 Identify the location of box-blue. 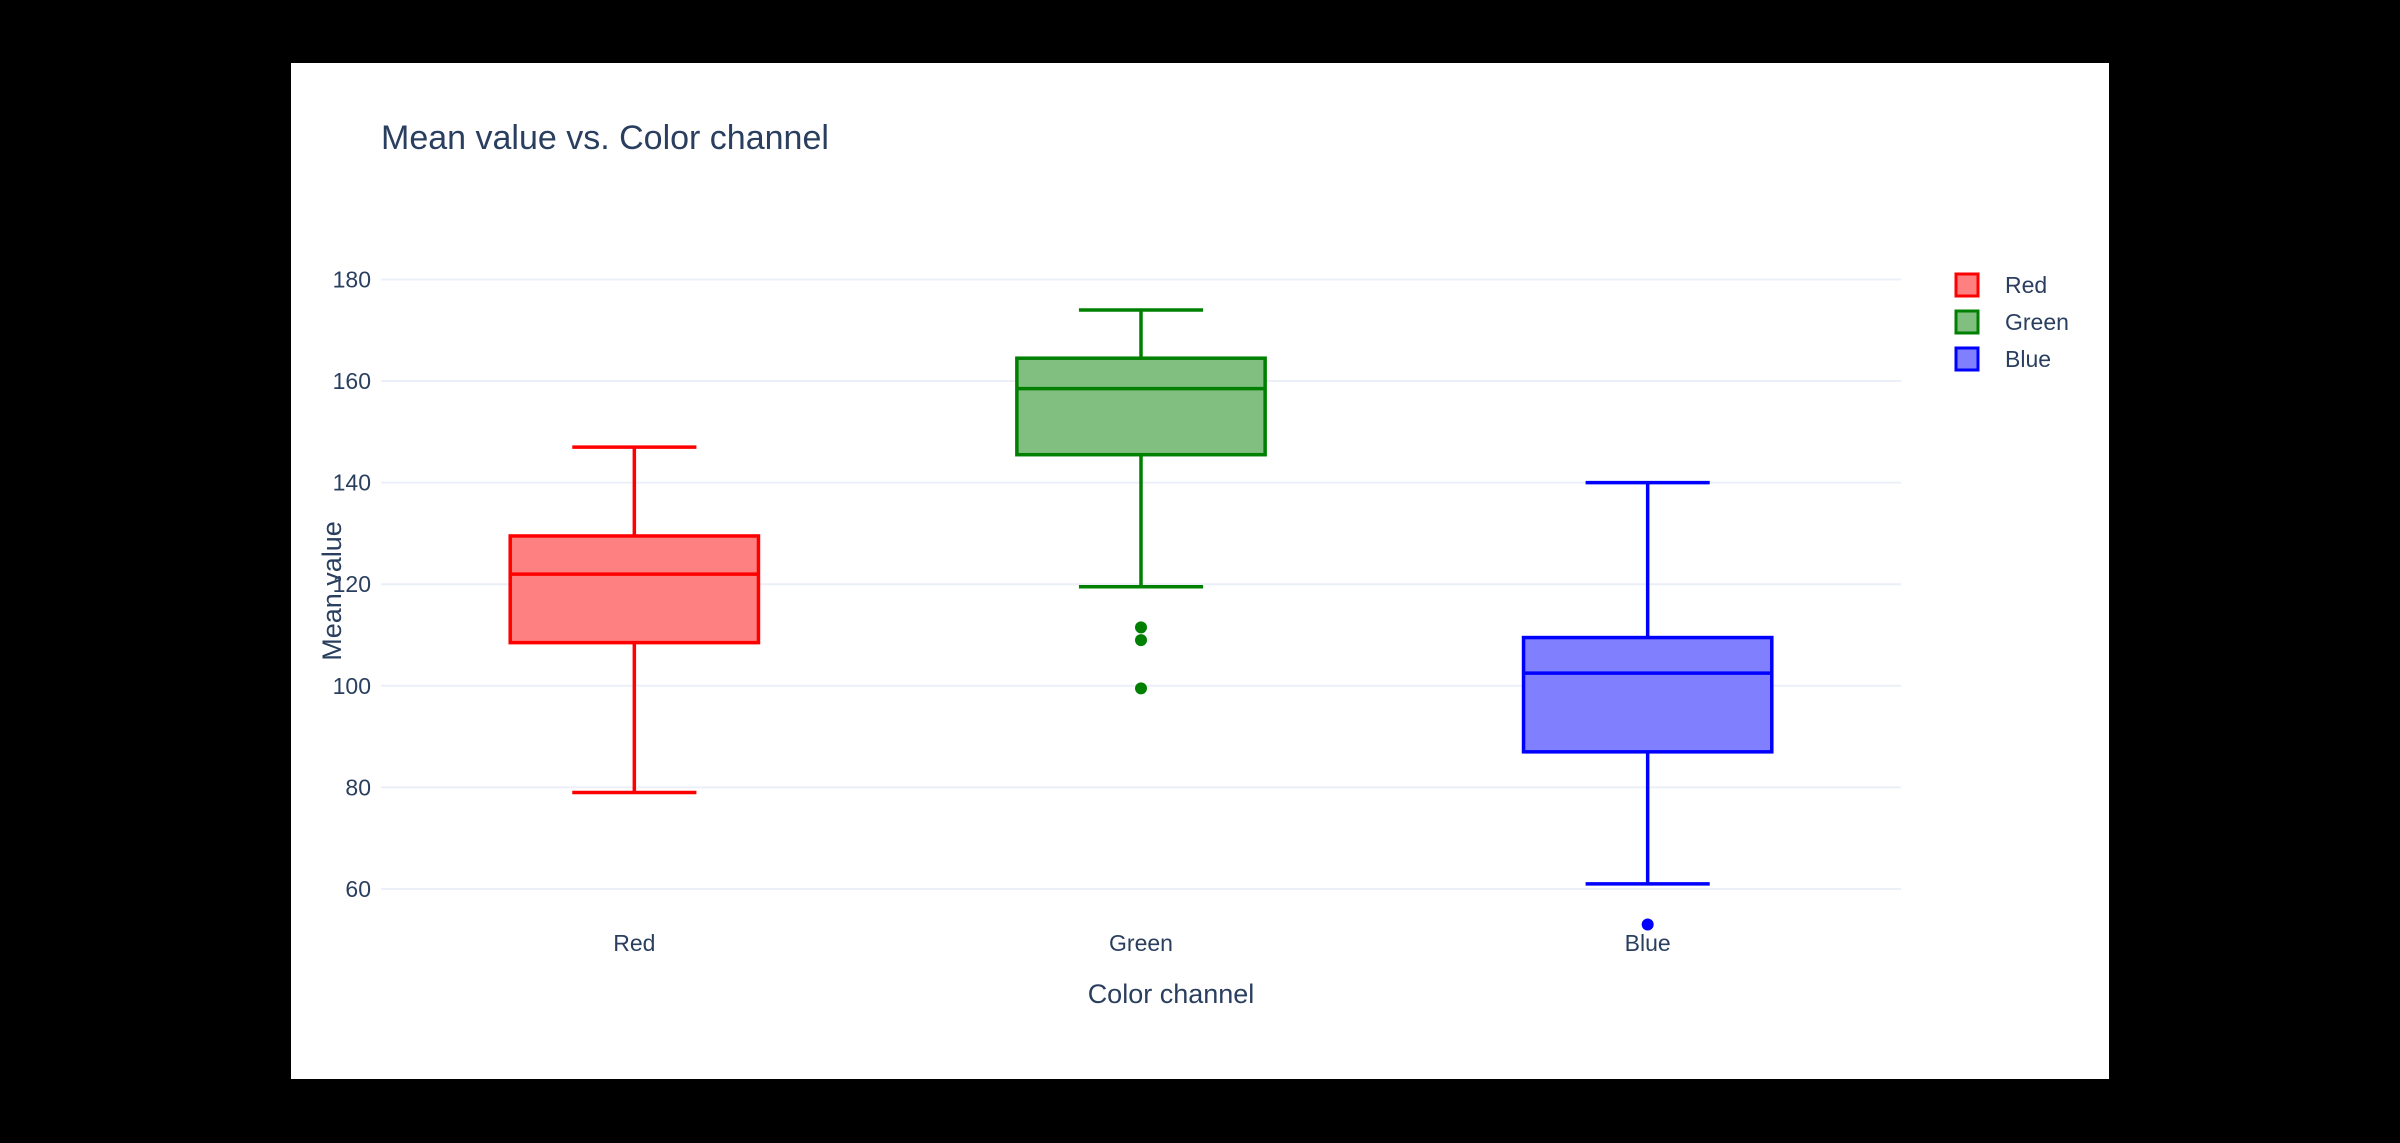
(1647, 705).